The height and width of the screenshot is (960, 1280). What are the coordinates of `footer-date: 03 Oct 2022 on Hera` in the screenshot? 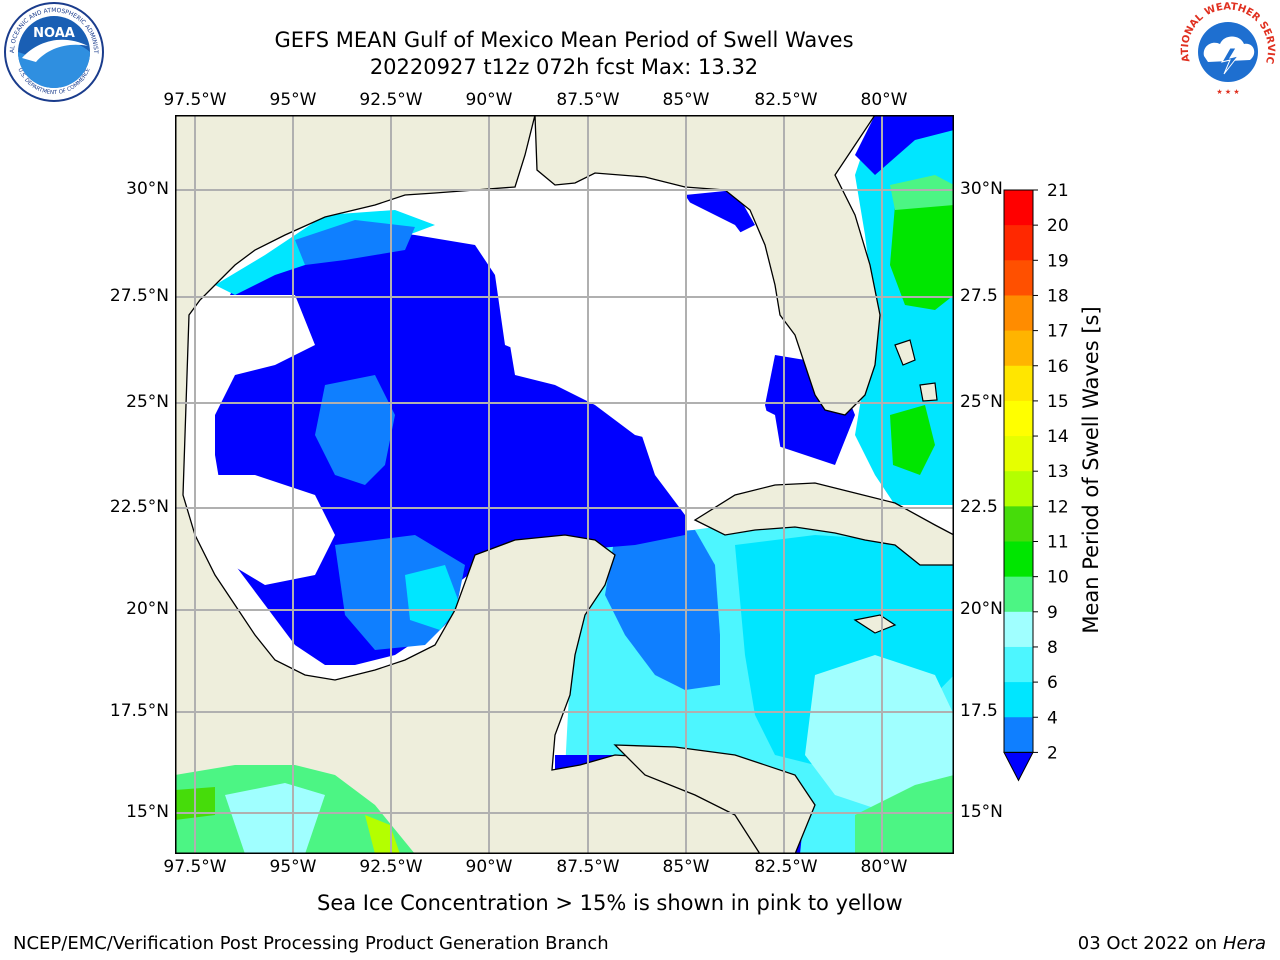 It's located at (1172, 943).